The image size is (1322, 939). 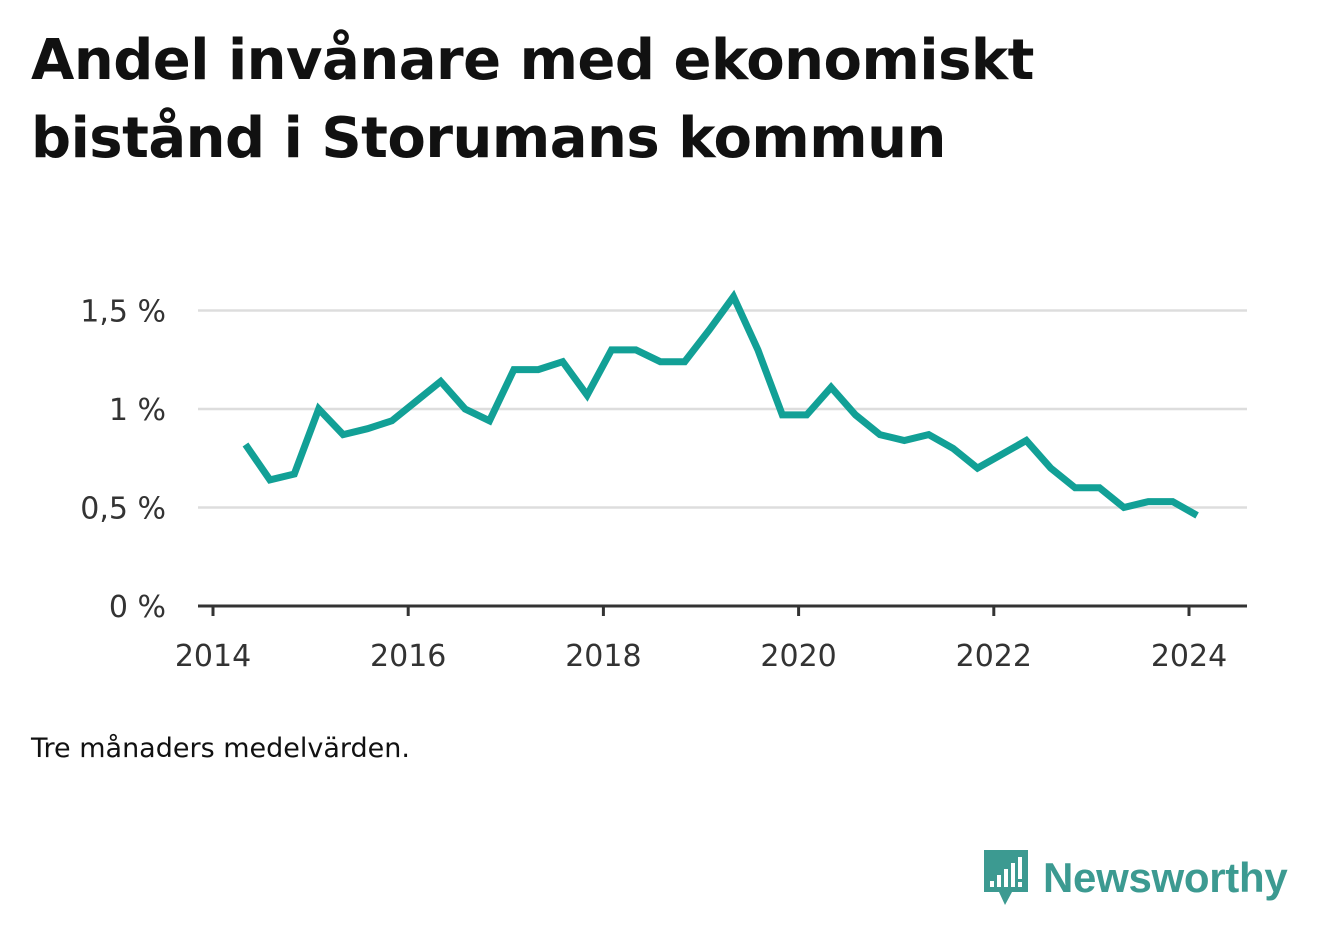 I want to click on x-tick-label: 2016, so click(x=408, y=656).